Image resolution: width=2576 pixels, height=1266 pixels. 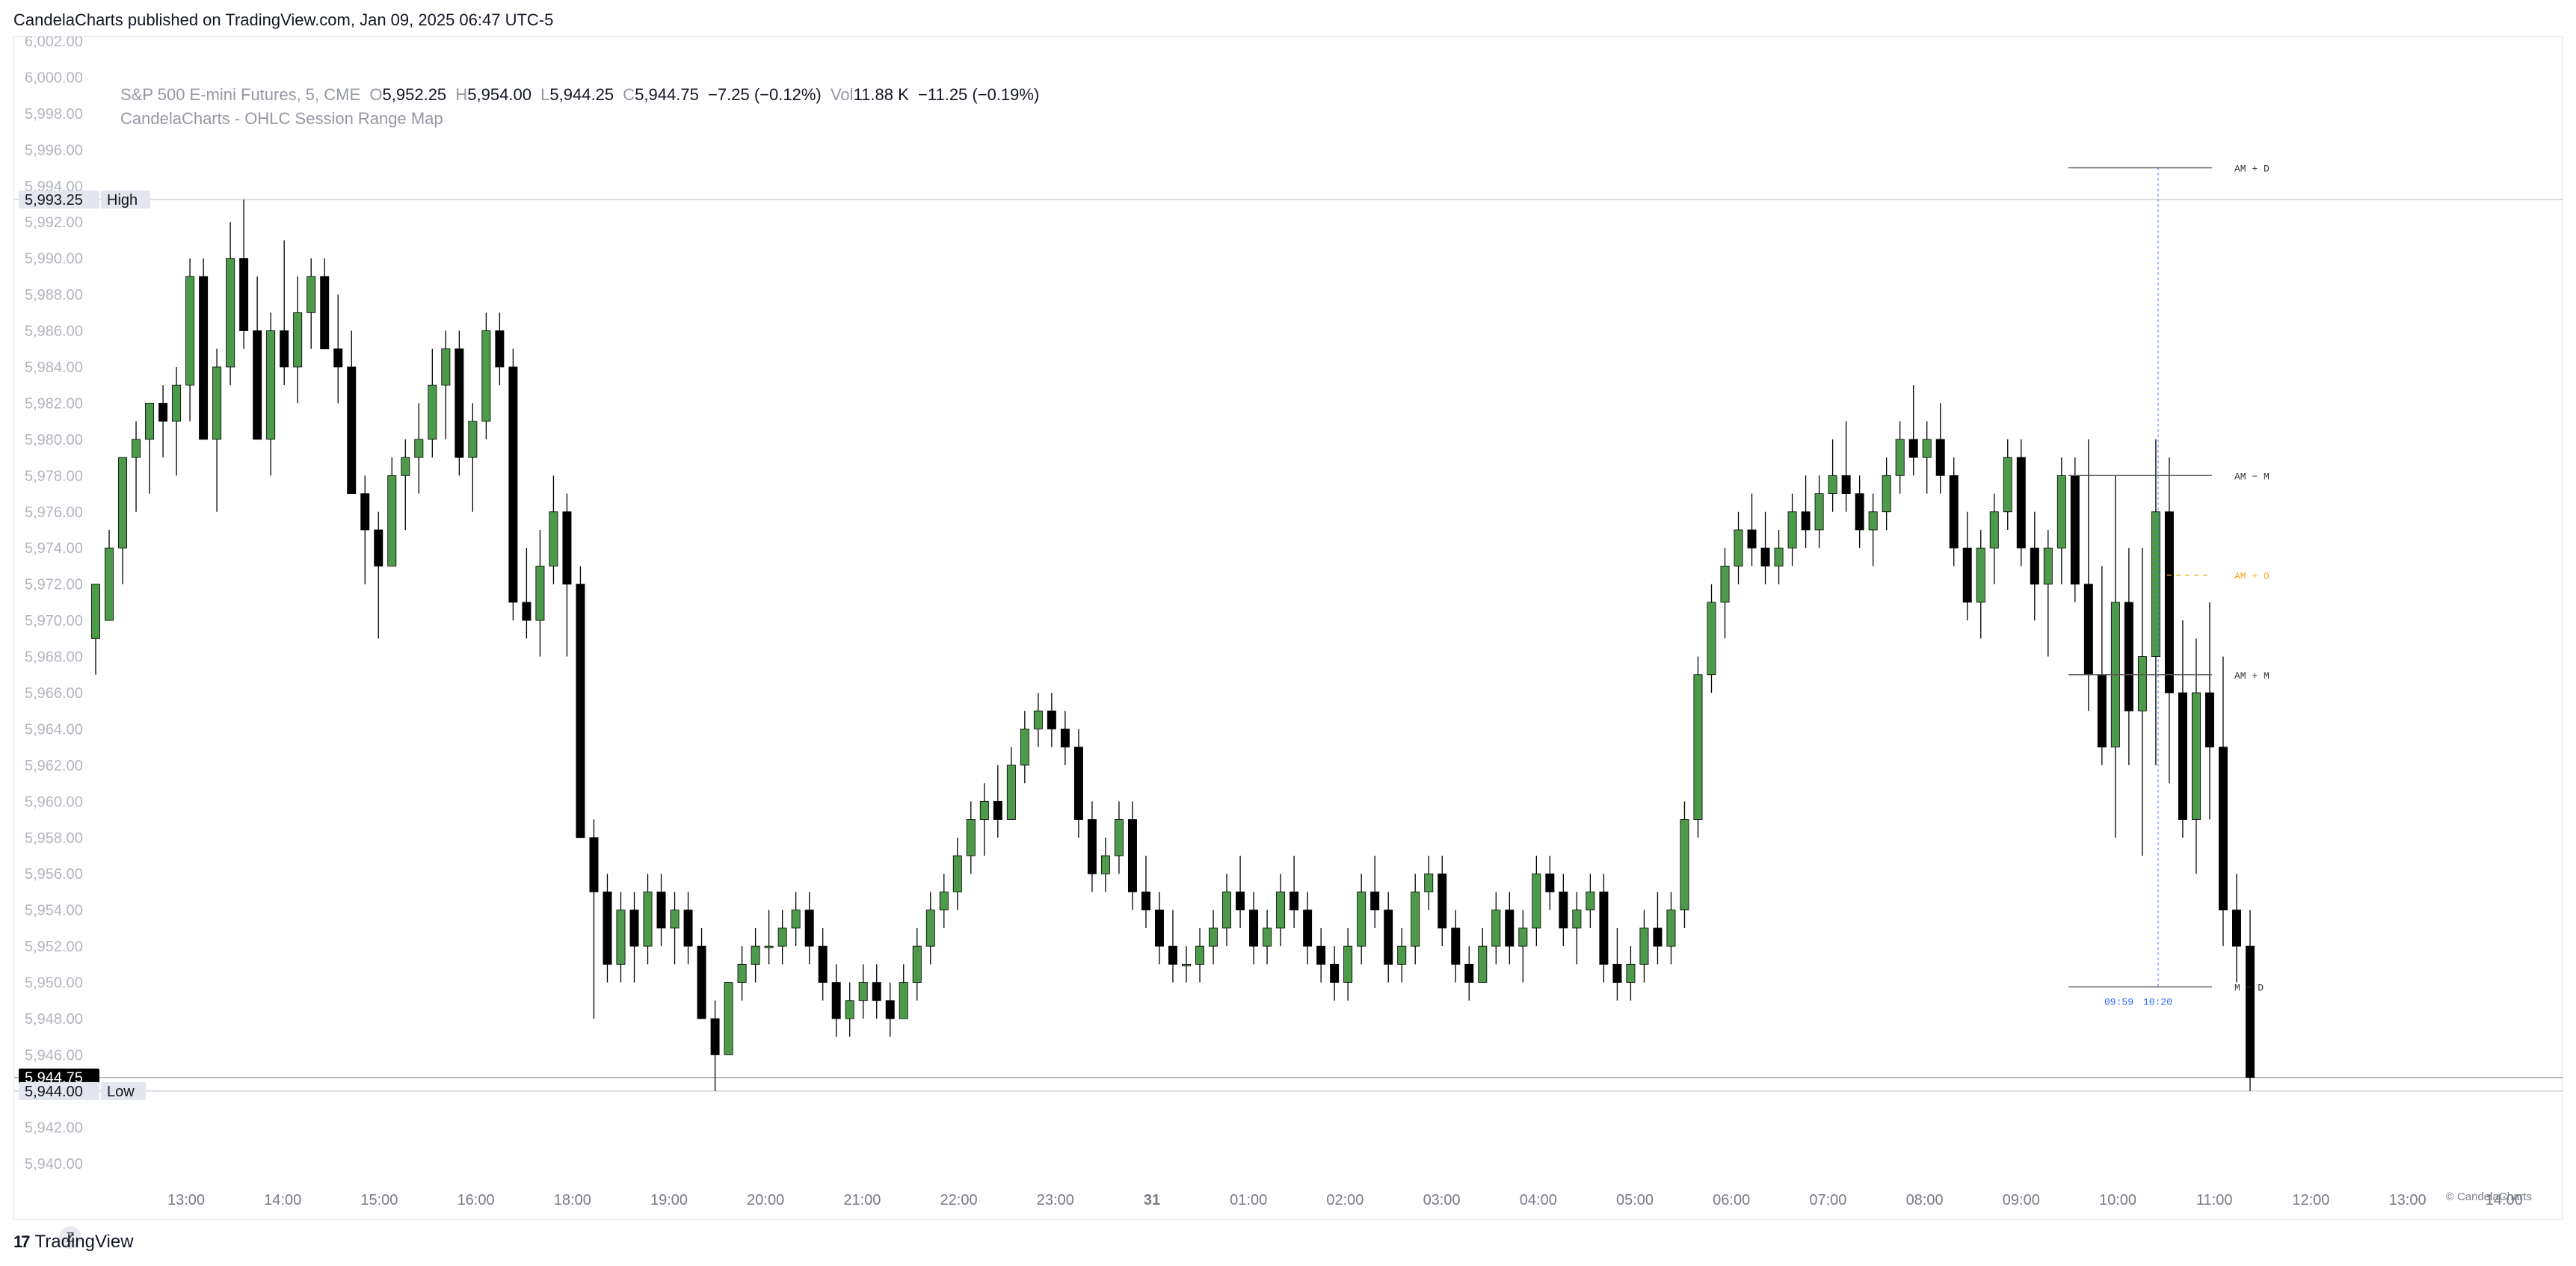 What do you see at coordinates (54, 368) in the screenshot?
I see `y-tick-label: 5,984.00` at bounding box center [54, 368].